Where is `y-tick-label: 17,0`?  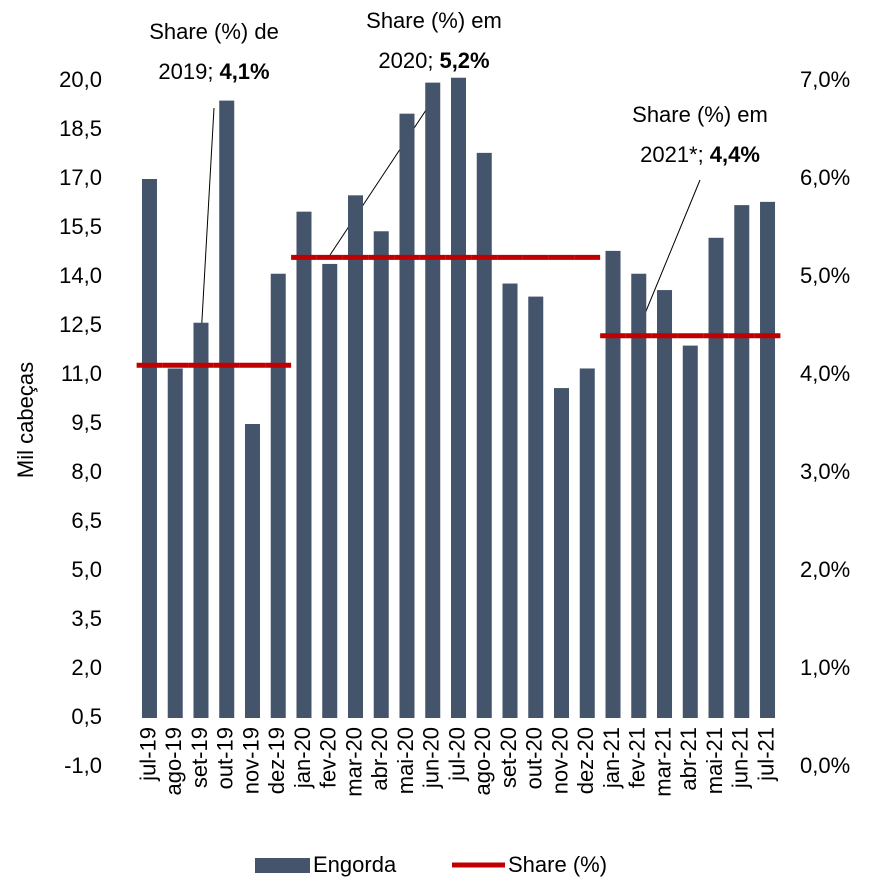 y-tick-label: 17,0 is located at coordinates (80, 177).